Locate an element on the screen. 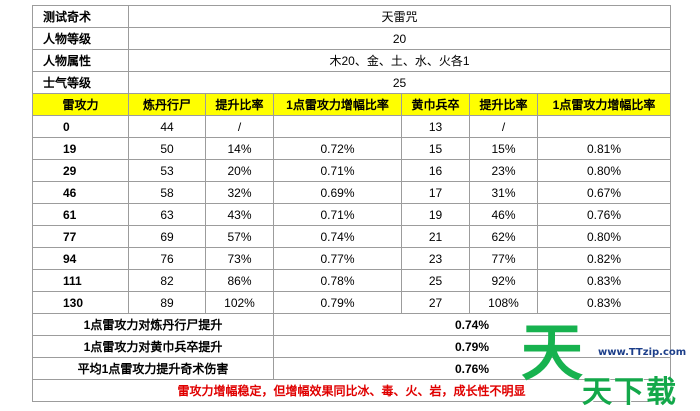 Image resolution: width=700 pixels, height=411 pixels. table-cell: 27 is located at coordinates (435, 302).